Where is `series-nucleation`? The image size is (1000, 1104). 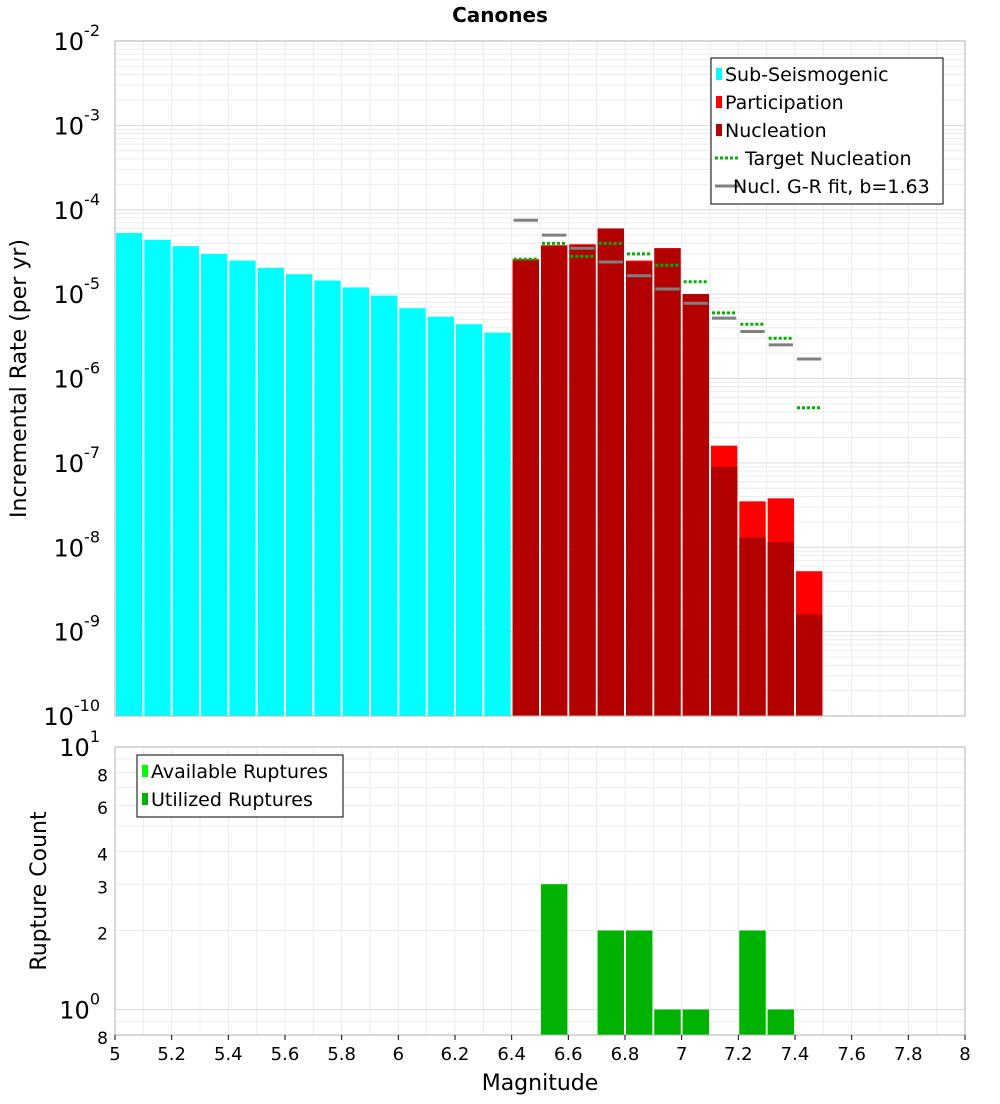 series-nucleation is located at coordinates (667, 472).